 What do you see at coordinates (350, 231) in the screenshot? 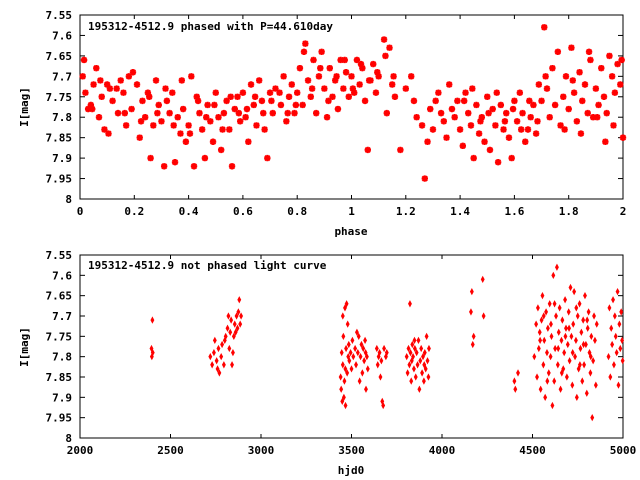
I see `phased-x-axis-label: phase` at bounding box center [350, 231].